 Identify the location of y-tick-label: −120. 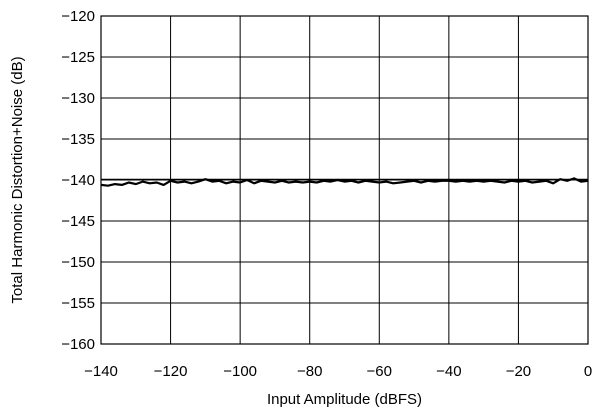
(78, 16).